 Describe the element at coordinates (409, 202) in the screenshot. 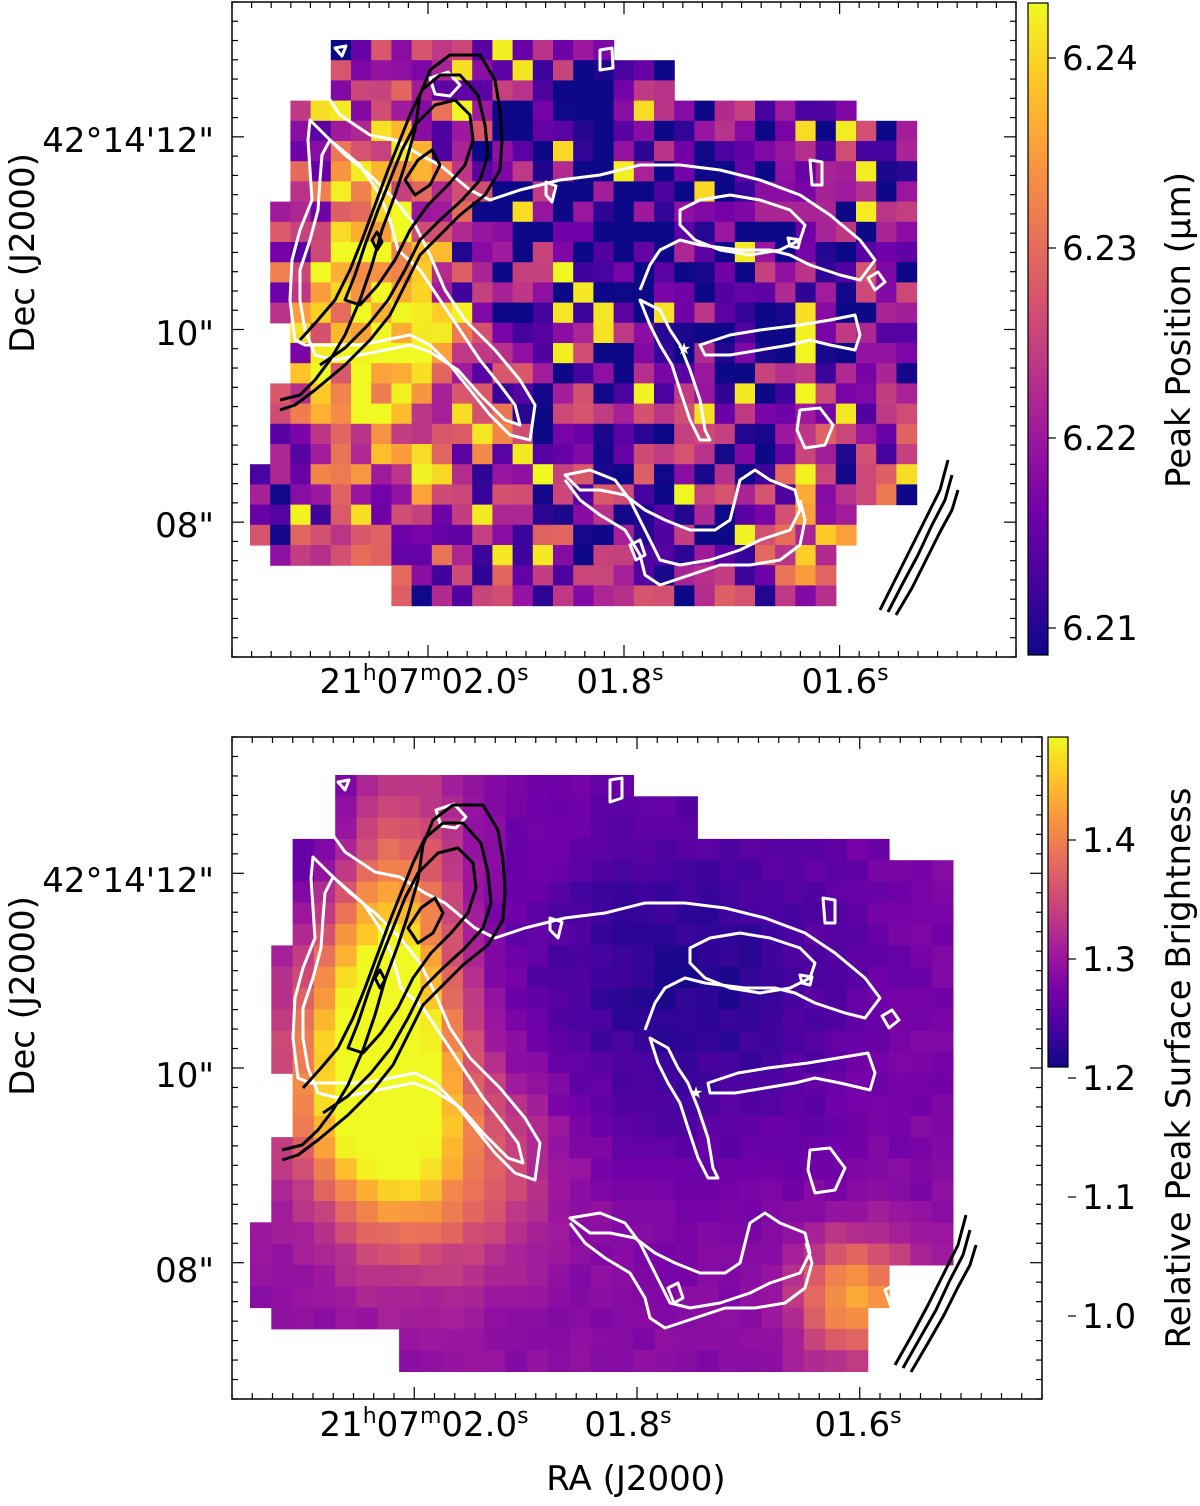

I see `contour-black` at that location.